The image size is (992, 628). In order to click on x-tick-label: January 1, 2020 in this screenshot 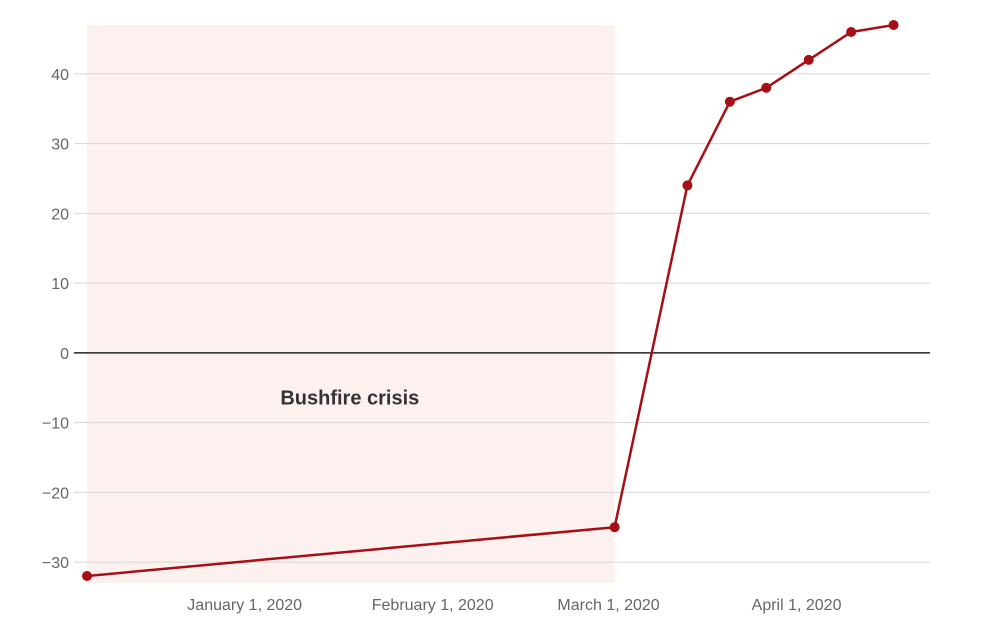, I will do `click(244, 605)`.